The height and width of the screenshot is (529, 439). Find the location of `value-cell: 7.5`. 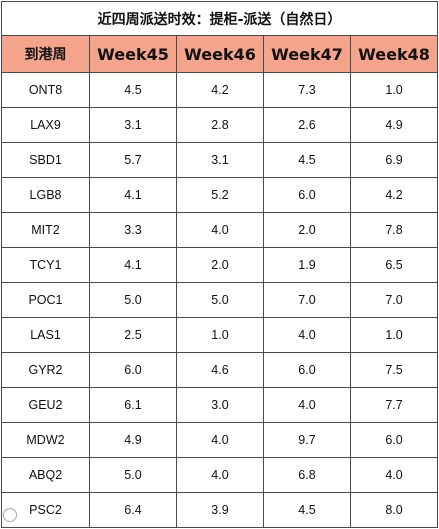

value-cell: 7.5 is located at coordinates (394, 370).